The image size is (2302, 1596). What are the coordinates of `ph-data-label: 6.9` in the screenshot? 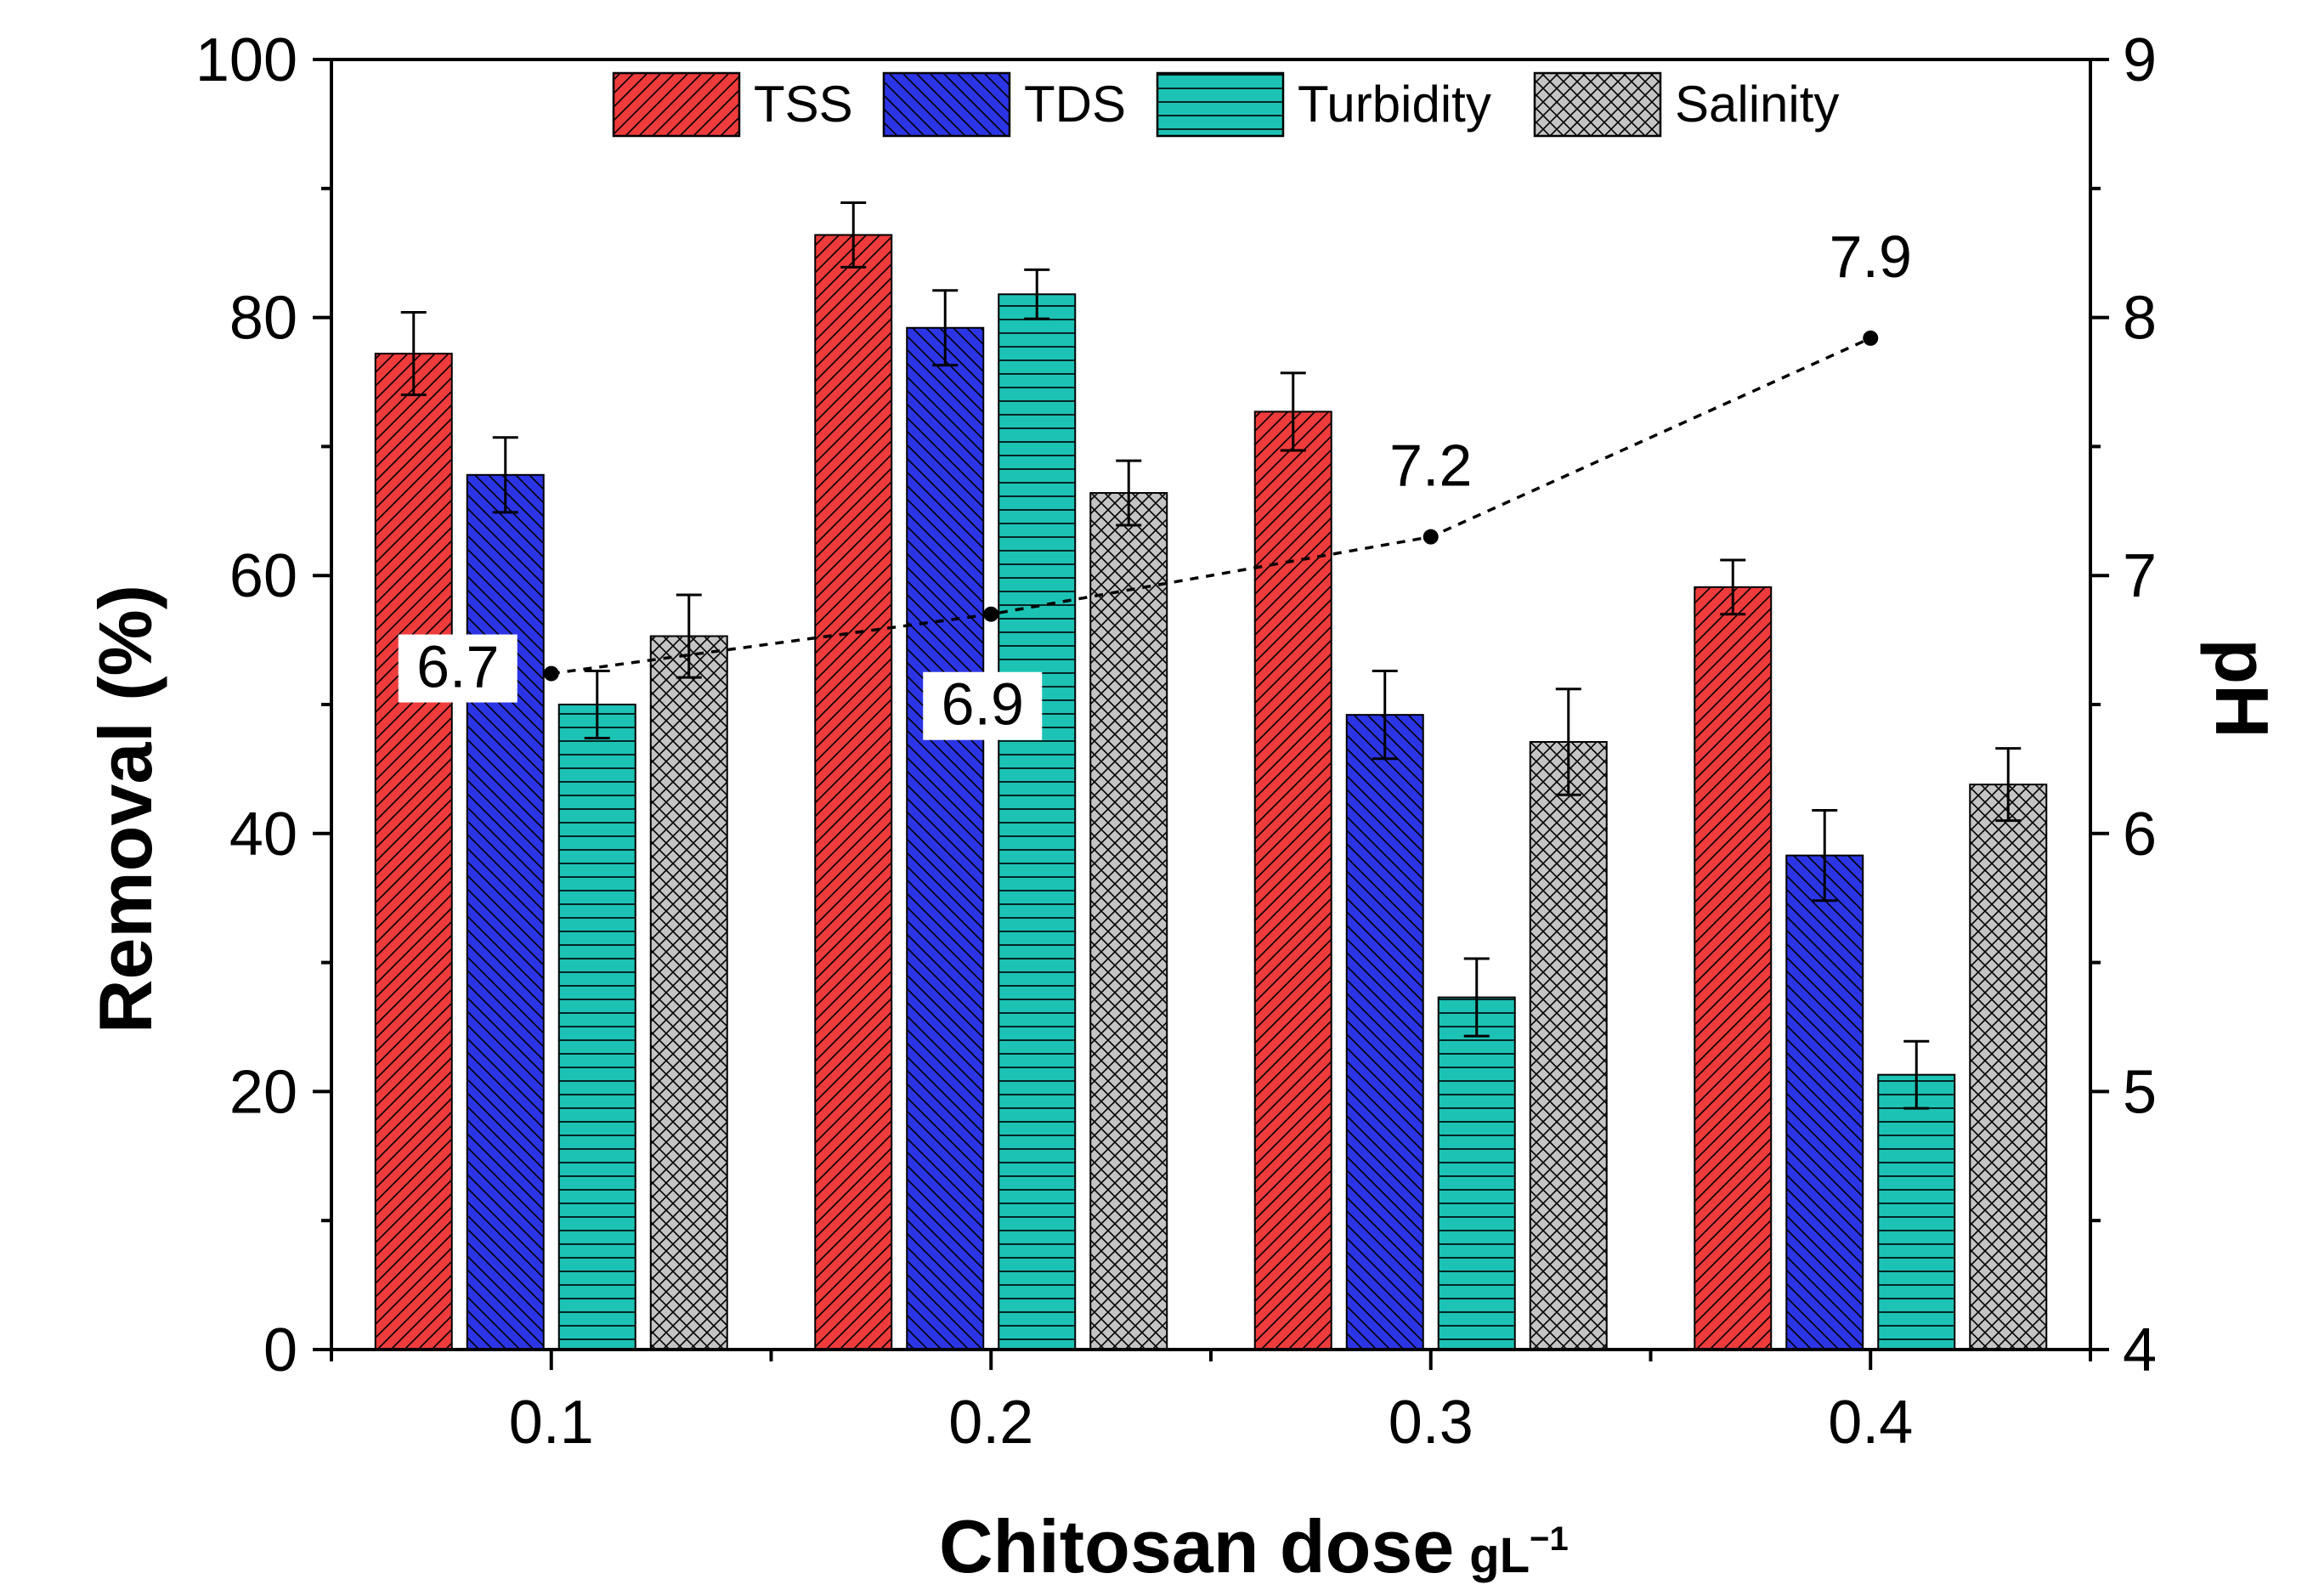 It's located at (983, 705).